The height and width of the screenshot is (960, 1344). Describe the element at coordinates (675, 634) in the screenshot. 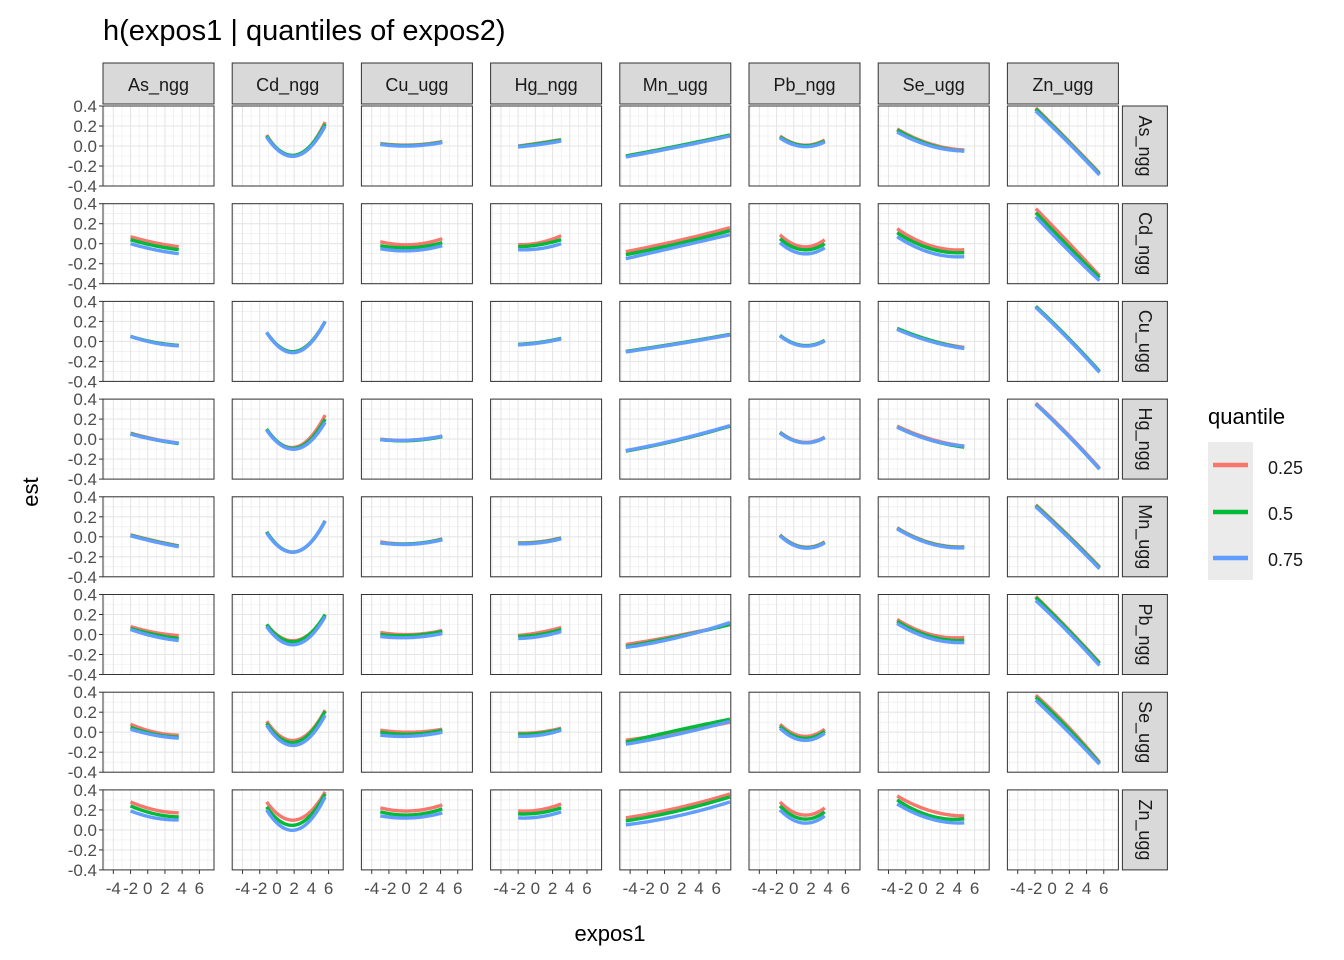

I see `facet-panel-Pb_ngg-Mn_ugg` at that location.